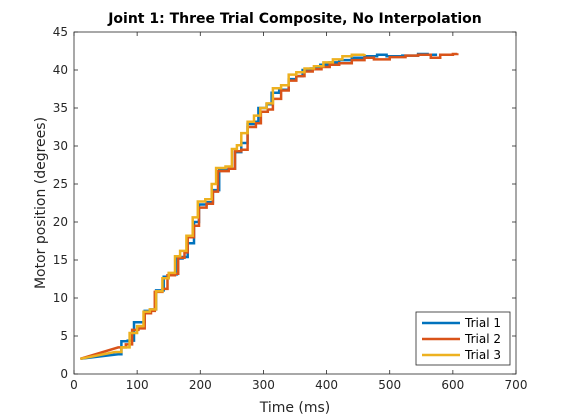  I want to click on y-tick-label: 0, so click(64, 374).